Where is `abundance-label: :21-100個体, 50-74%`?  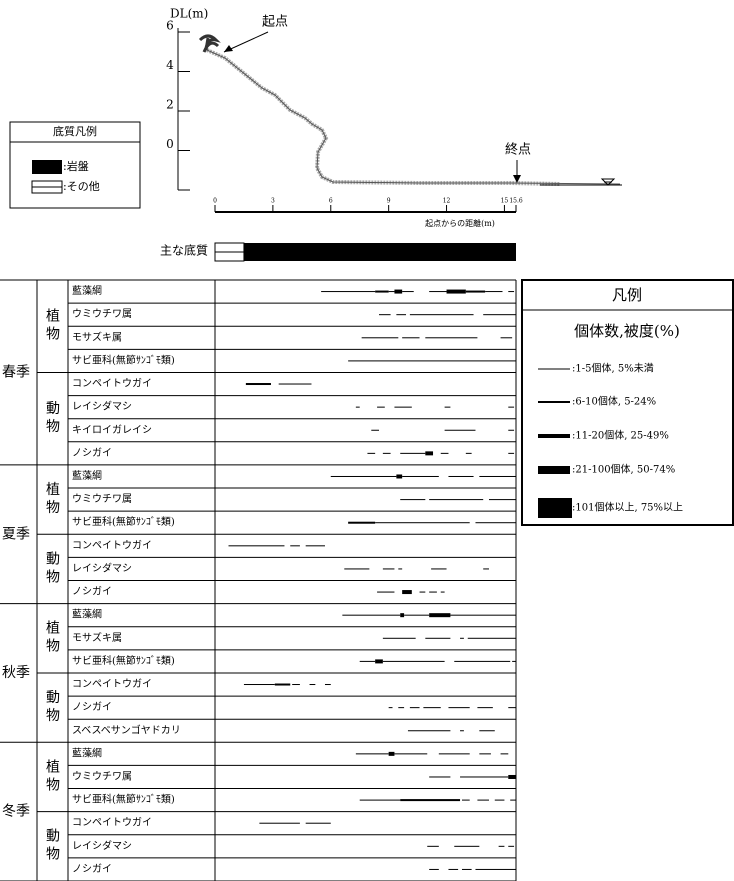
abundance-label: :21-100個体, 50-74% is located at coordinates (623, 469).